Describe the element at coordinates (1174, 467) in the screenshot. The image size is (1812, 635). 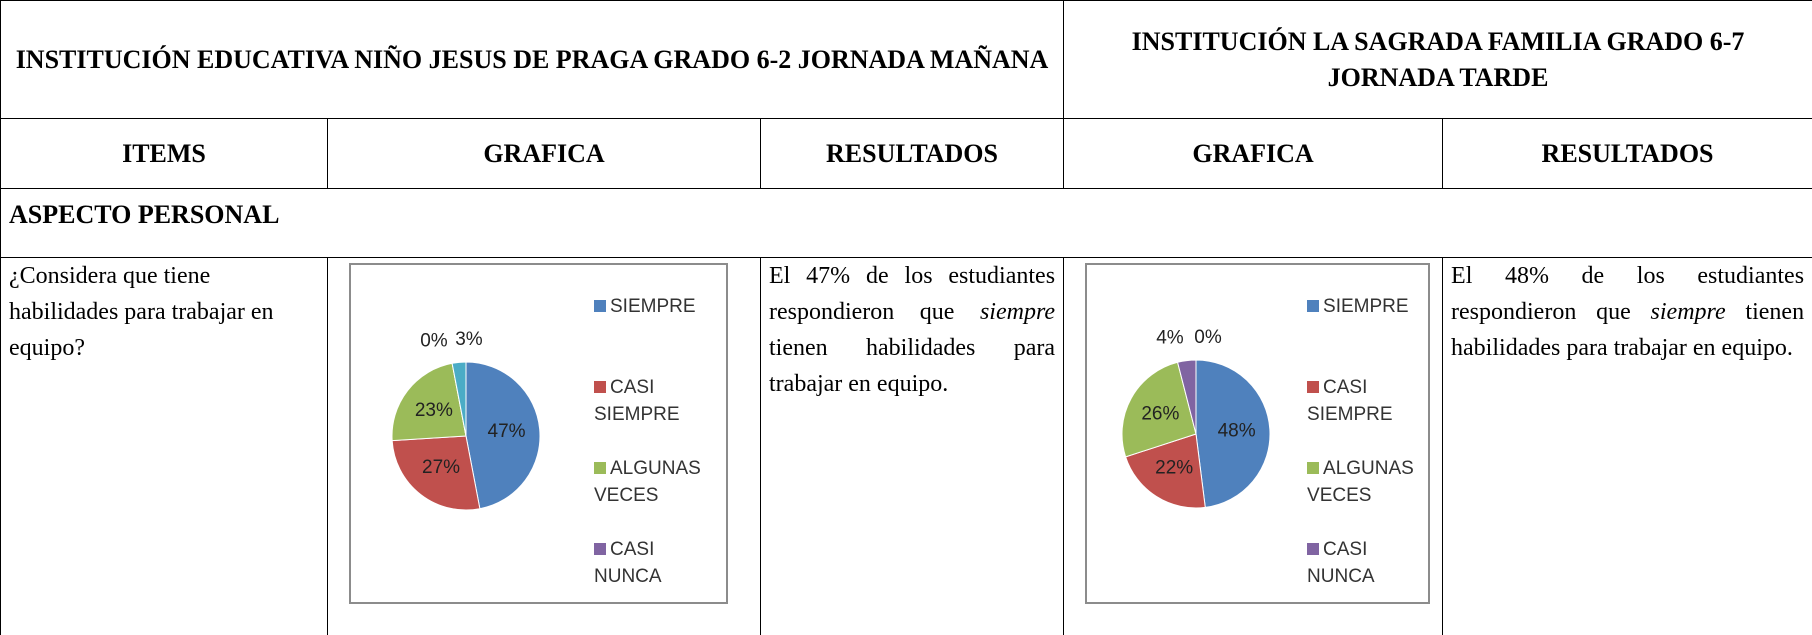
I see `data-label: 22%` at that location.